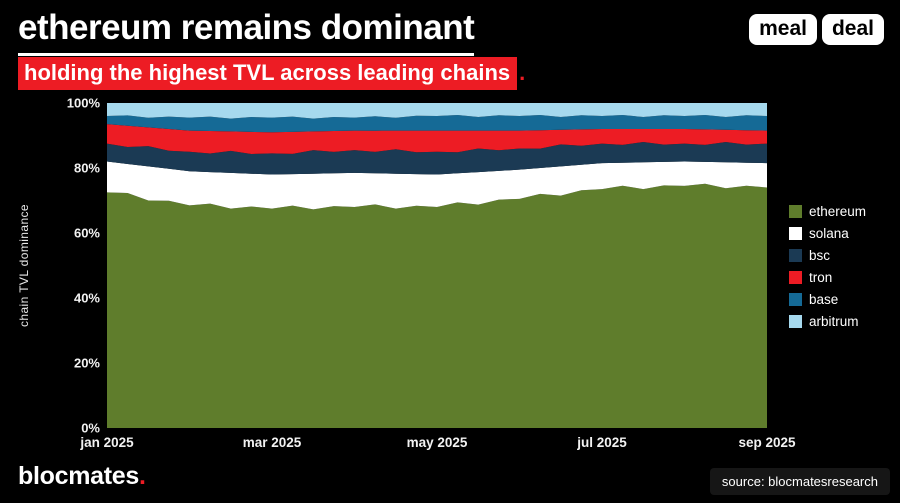  Describe the element at coordinates (86, 298) in the screenshot. I see `y-tick-40: 40%` at that location.